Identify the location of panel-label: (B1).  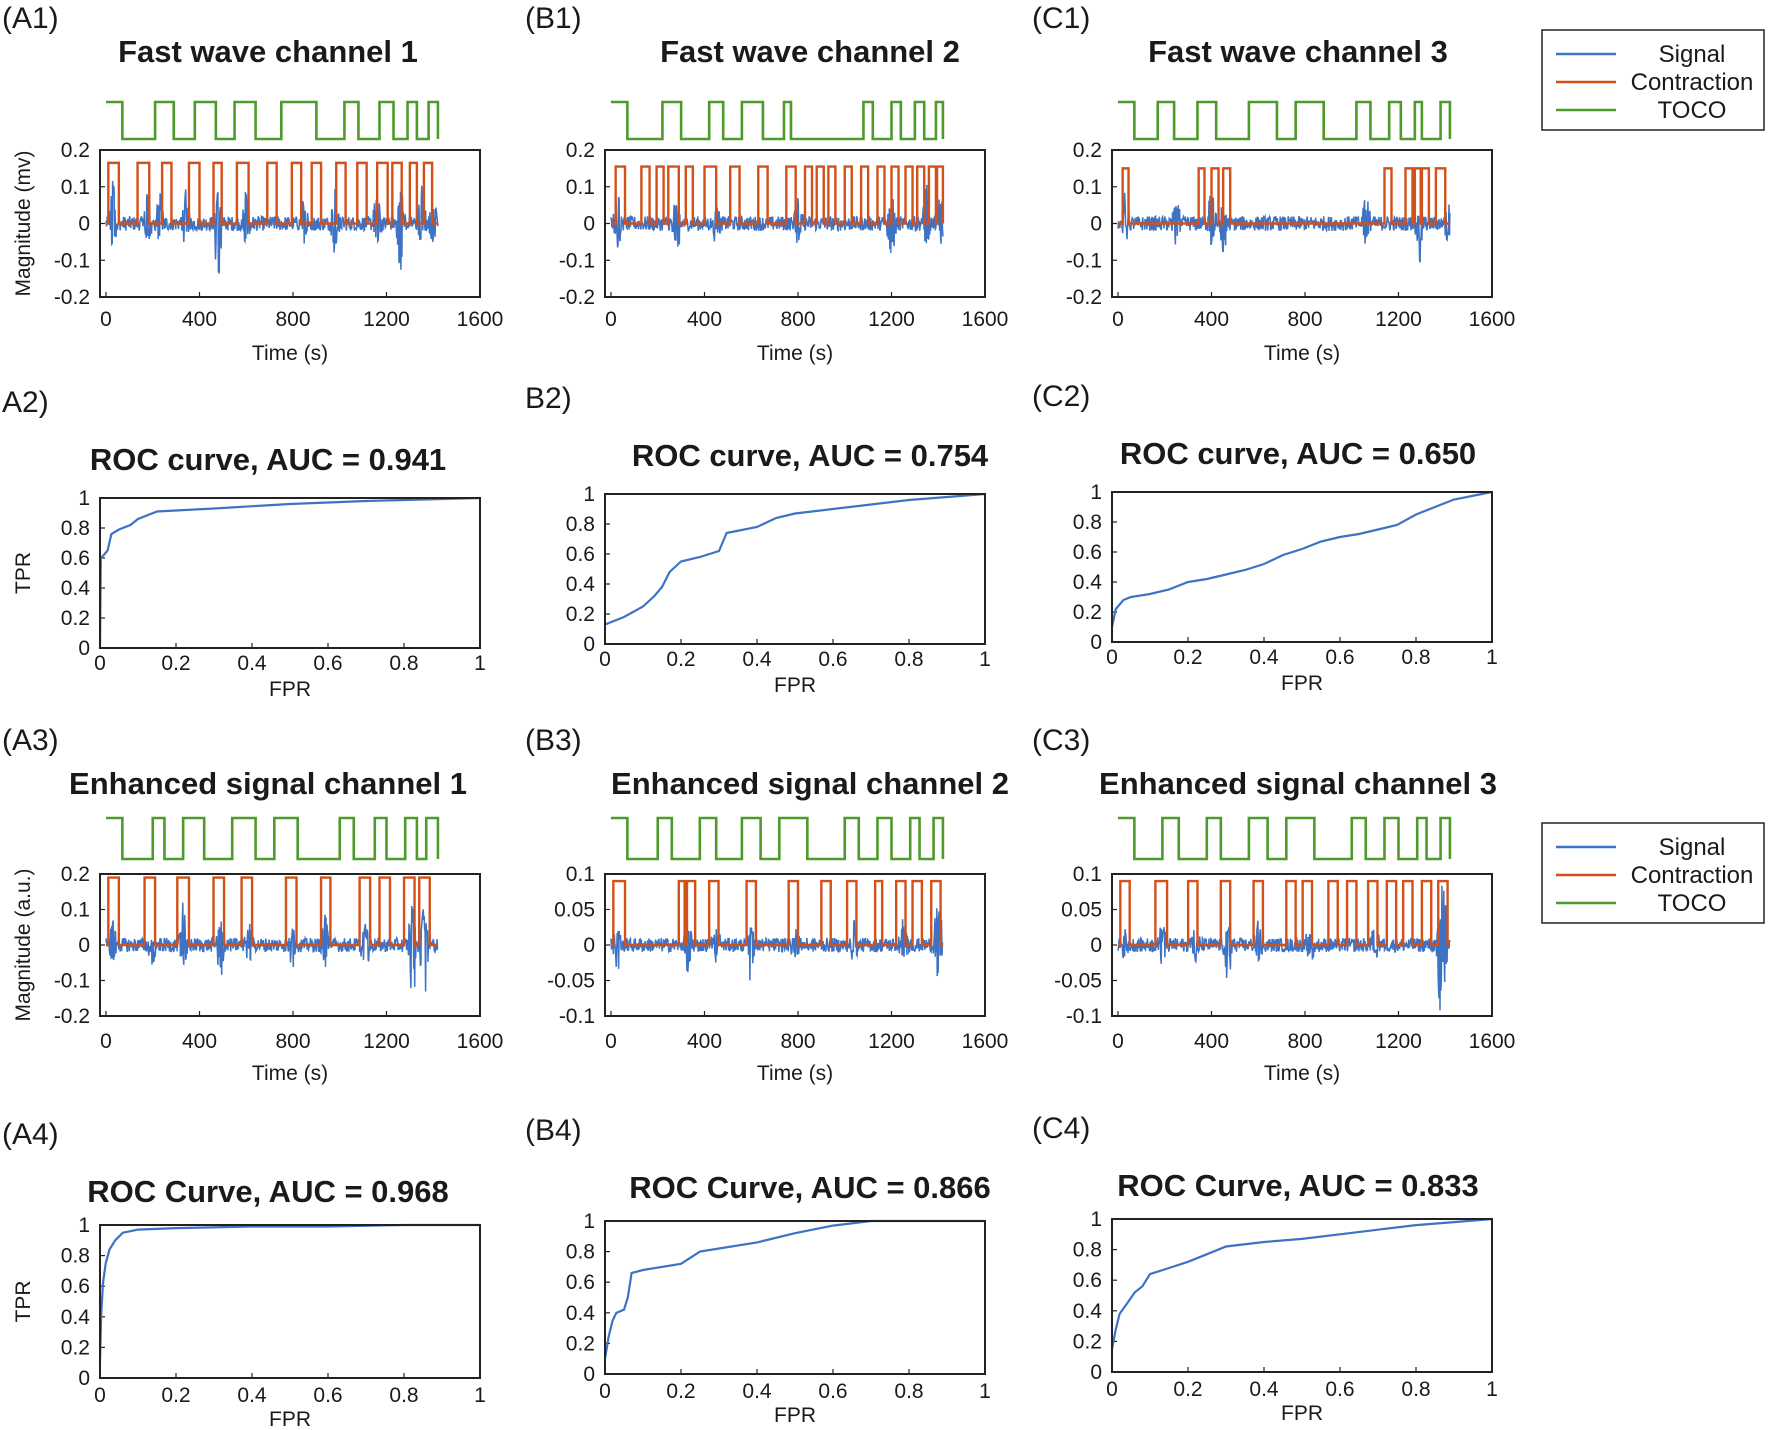
(553, 18).